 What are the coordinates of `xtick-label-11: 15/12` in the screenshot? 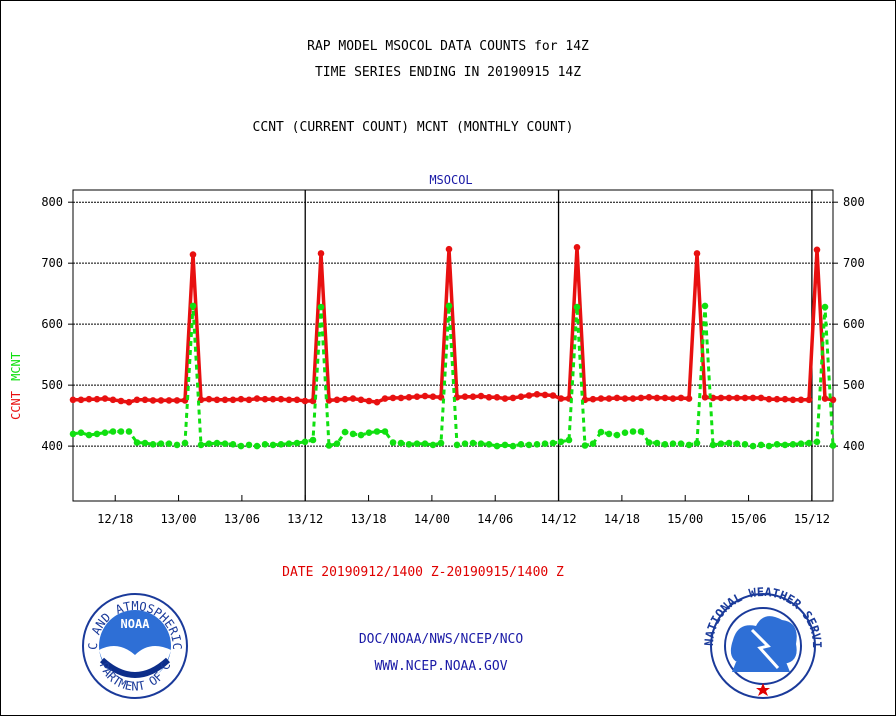 It's located at (812, 519).